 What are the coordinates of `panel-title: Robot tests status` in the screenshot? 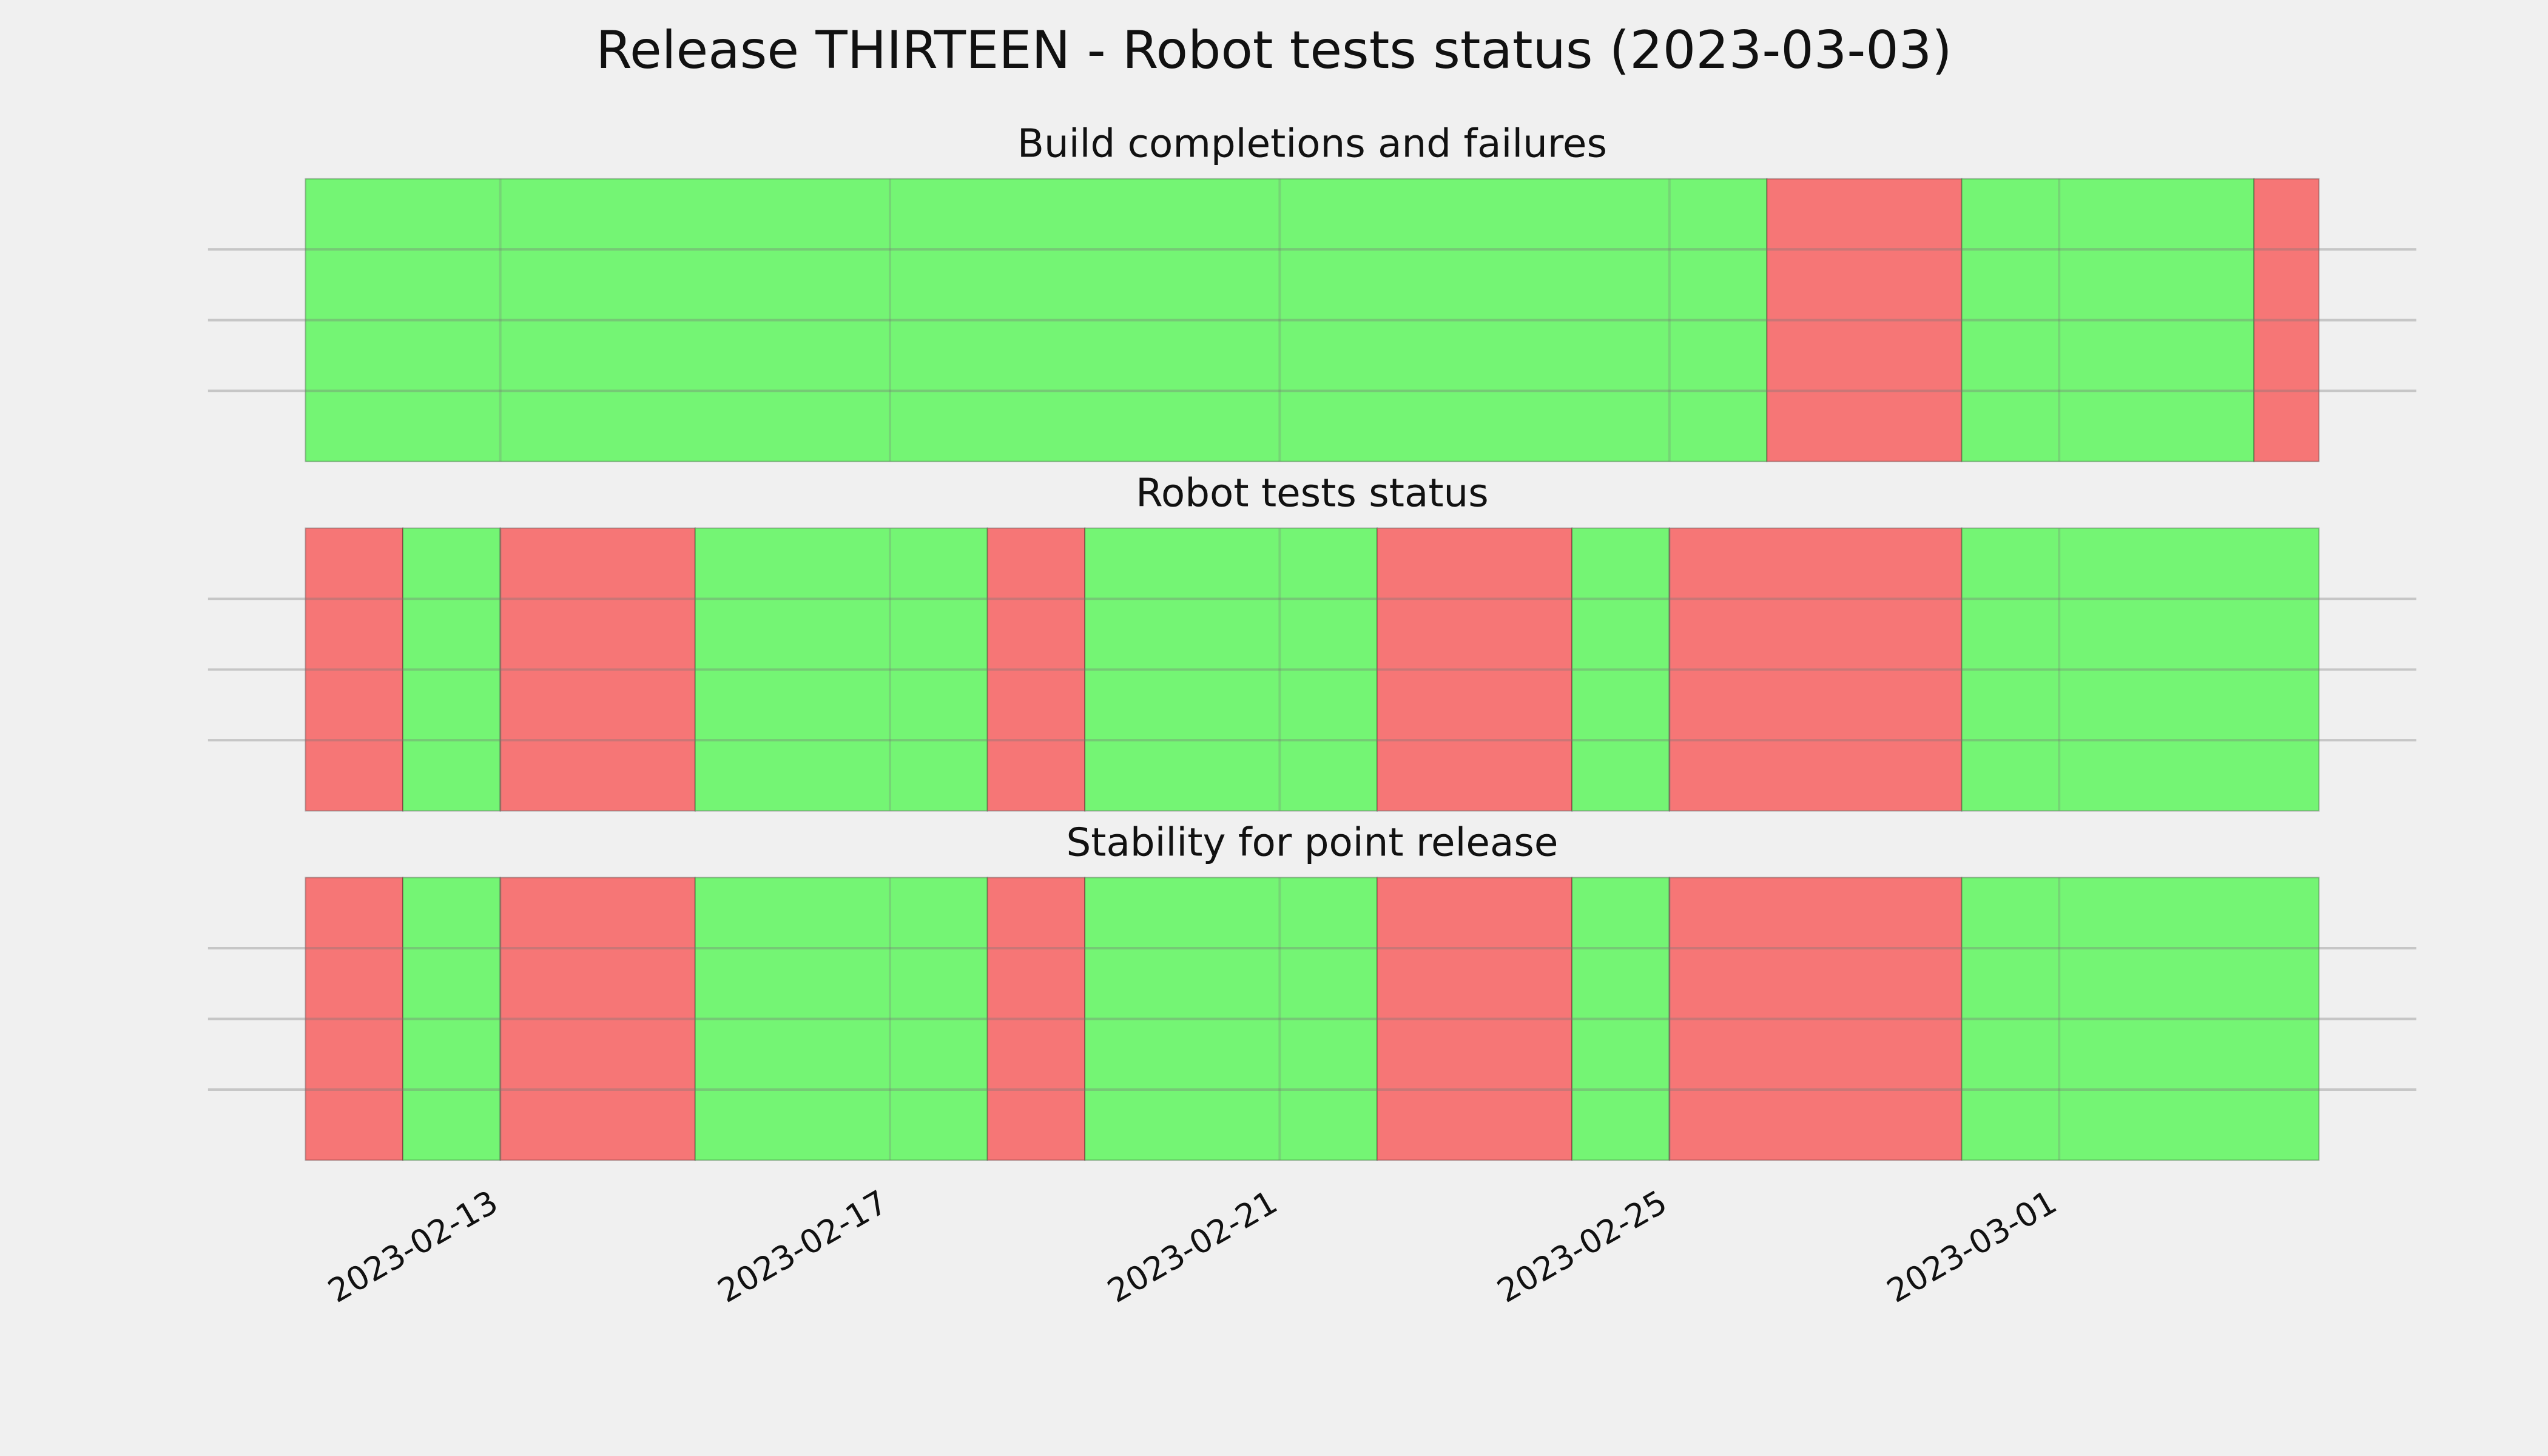 It's located at (1312, 493).